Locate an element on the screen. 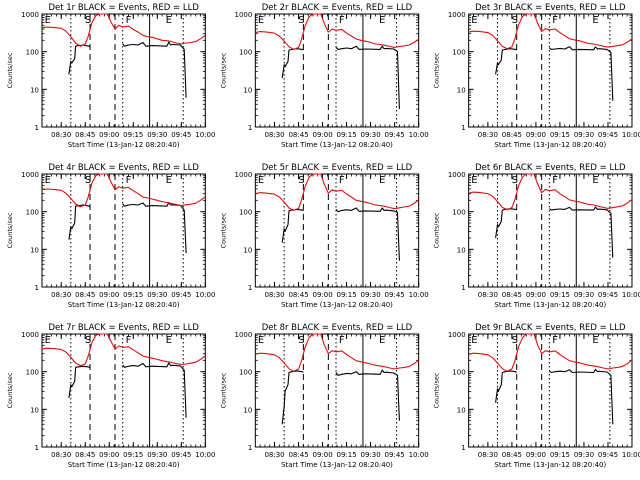 This screenshot has width=640, height=480. chart-title: Det 5r BLACK = Events, RED = LLD is located at coordinates (337, 168).